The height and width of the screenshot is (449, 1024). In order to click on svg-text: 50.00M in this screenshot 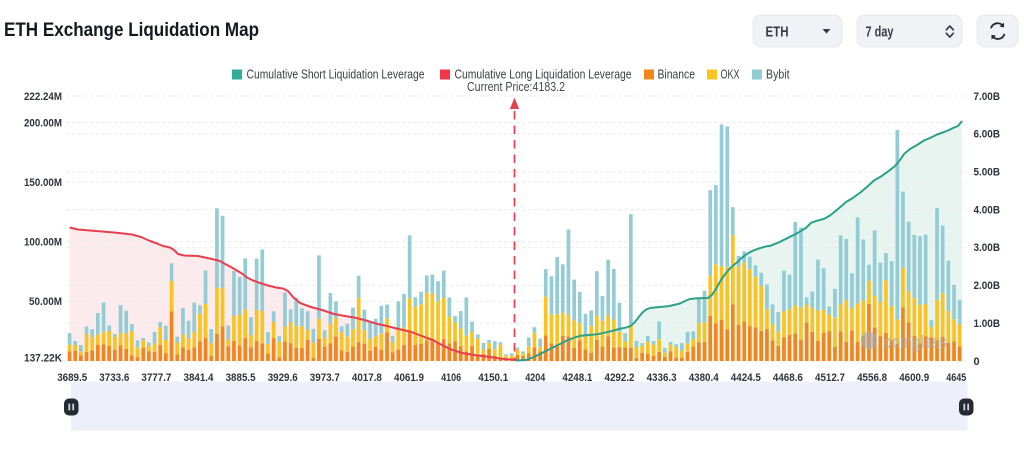, I will do `click(45, 302)`.